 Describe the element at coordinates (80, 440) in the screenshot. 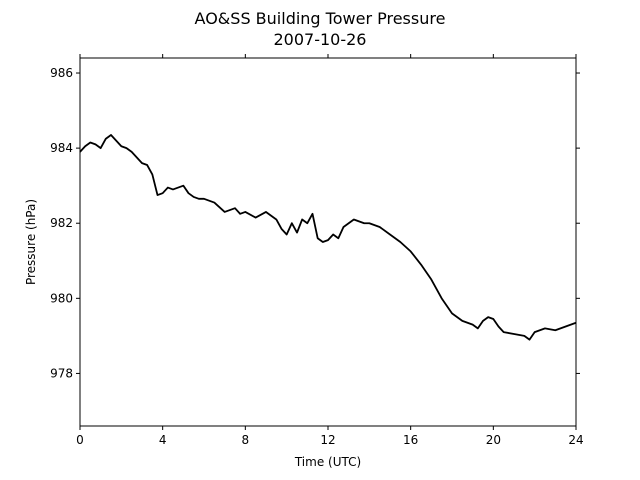

I see `x-tick-label: 0` at that location.